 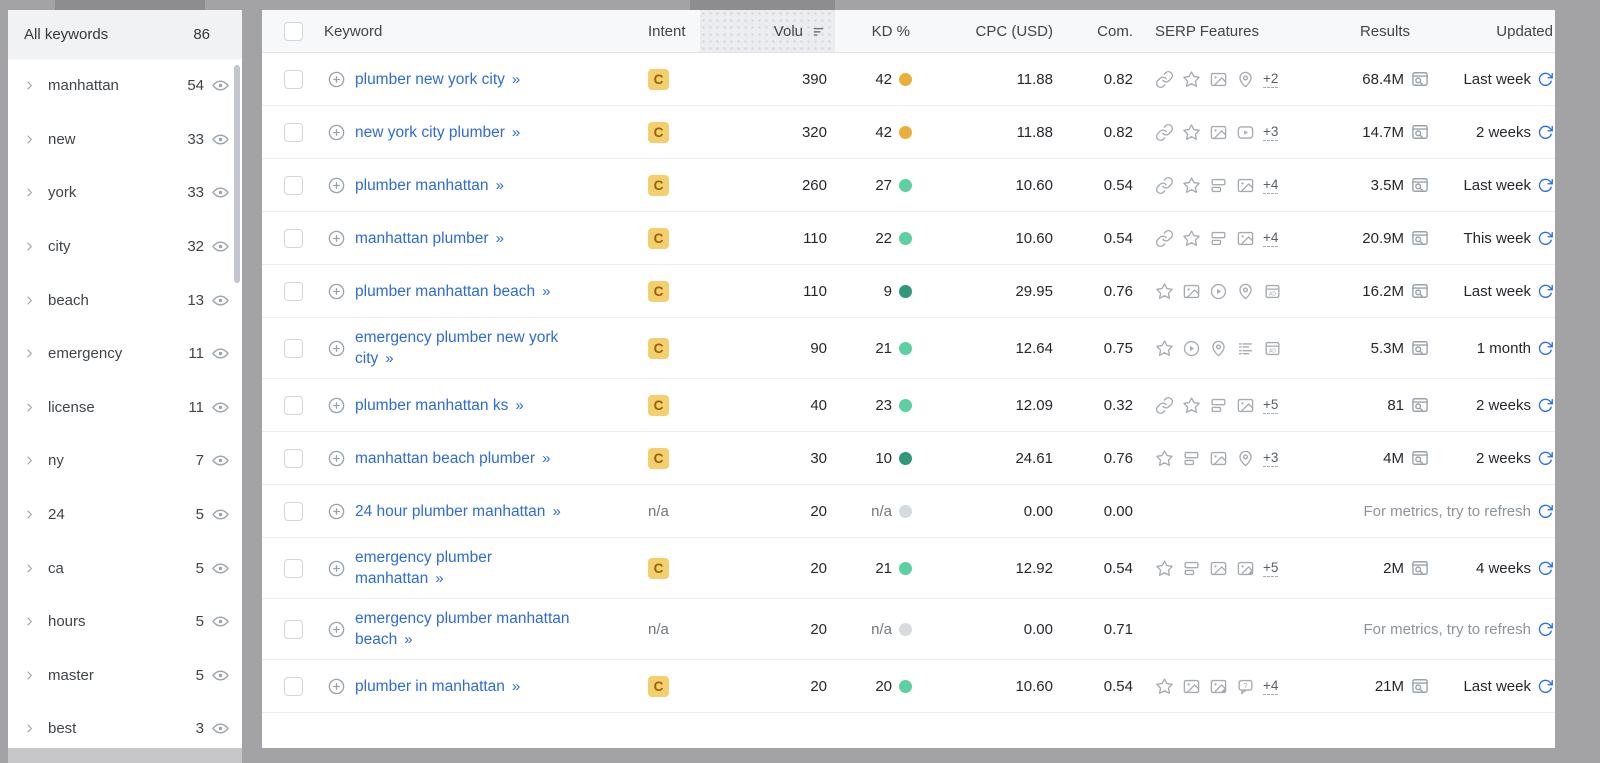 I want to click on sidebar-group-item: emergency 11, so click(x=125, y=354).